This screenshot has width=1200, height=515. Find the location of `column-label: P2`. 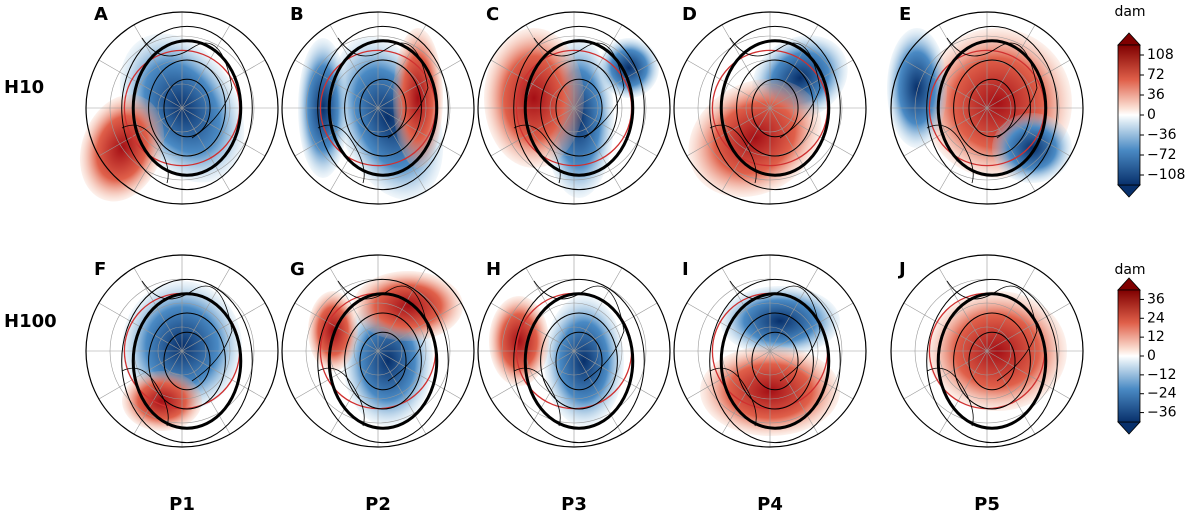

column-label: P2 is located at coordinates (378, 504).